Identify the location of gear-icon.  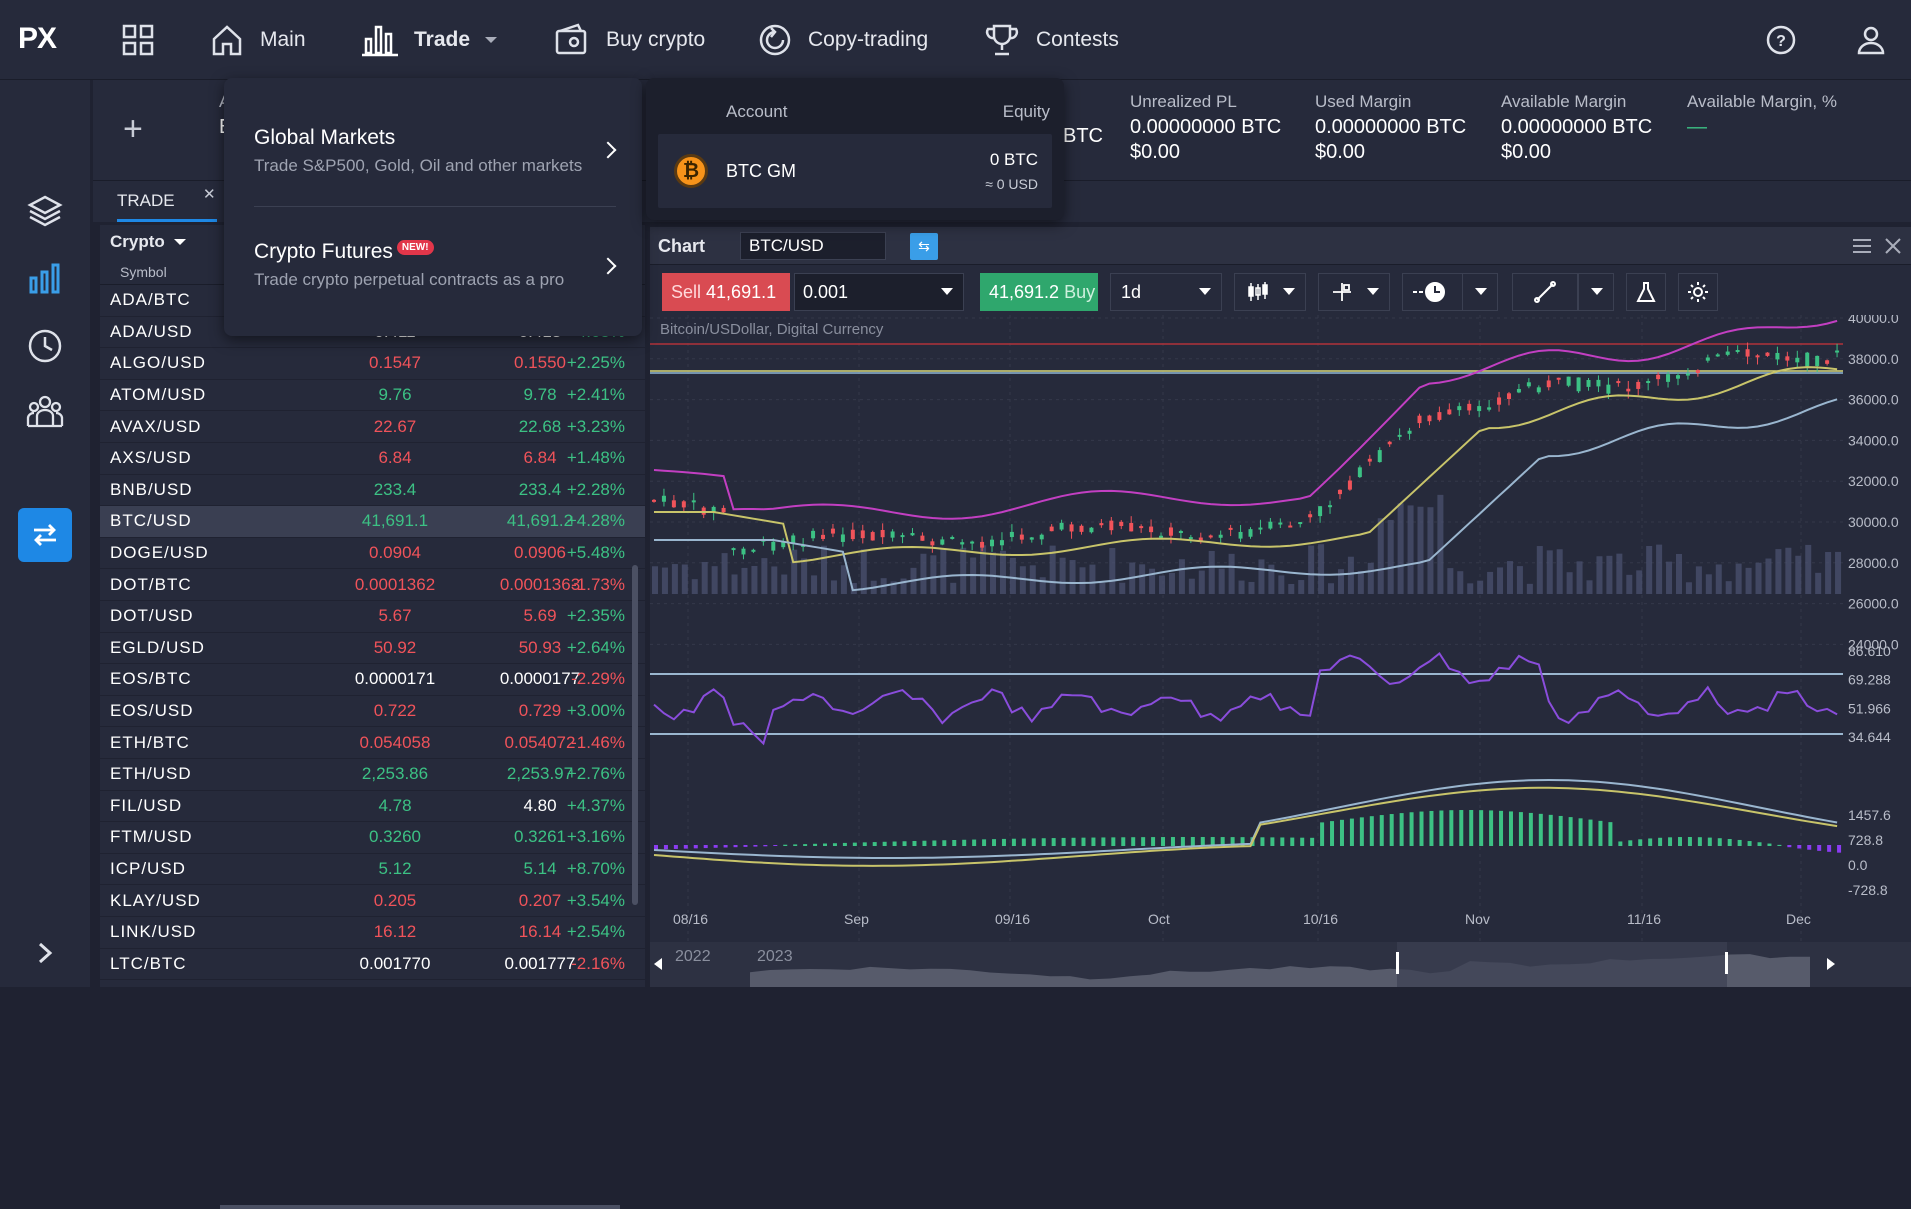
(1698, 292).